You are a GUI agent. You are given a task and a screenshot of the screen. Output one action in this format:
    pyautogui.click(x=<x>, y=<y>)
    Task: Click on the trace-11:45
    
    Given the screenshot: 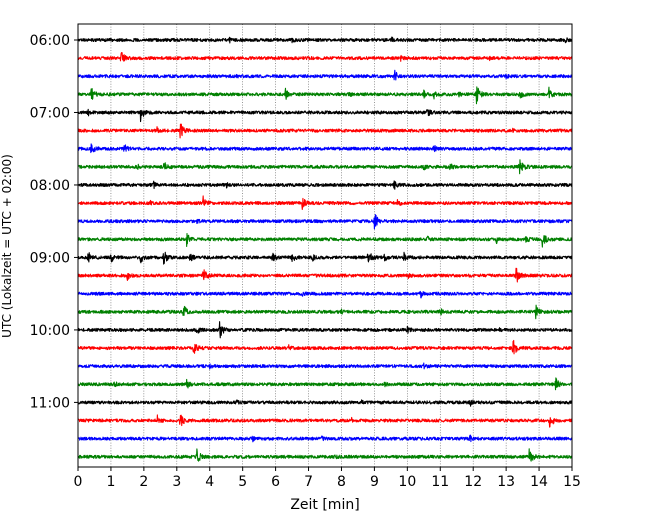 What is the action you would take?
    pyautogui.click(x=325, y=455)
    